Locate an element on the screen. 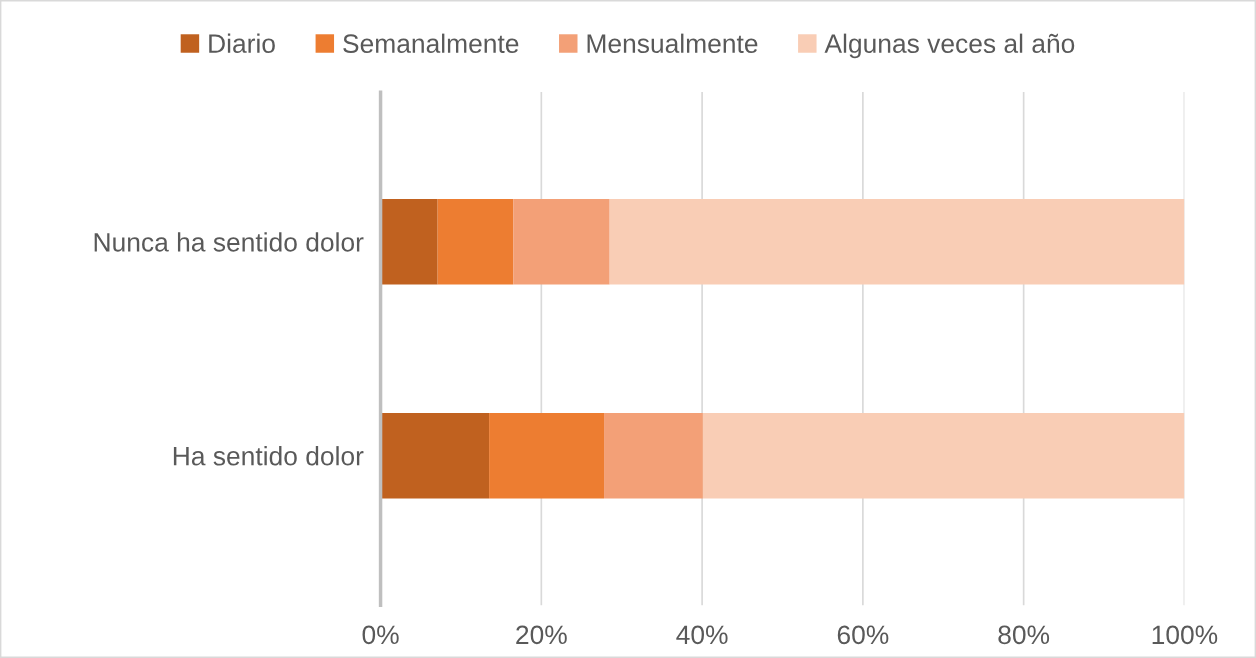  y-tick-label: Nunca ha sentido dolor is located at coordinates (229, 242).